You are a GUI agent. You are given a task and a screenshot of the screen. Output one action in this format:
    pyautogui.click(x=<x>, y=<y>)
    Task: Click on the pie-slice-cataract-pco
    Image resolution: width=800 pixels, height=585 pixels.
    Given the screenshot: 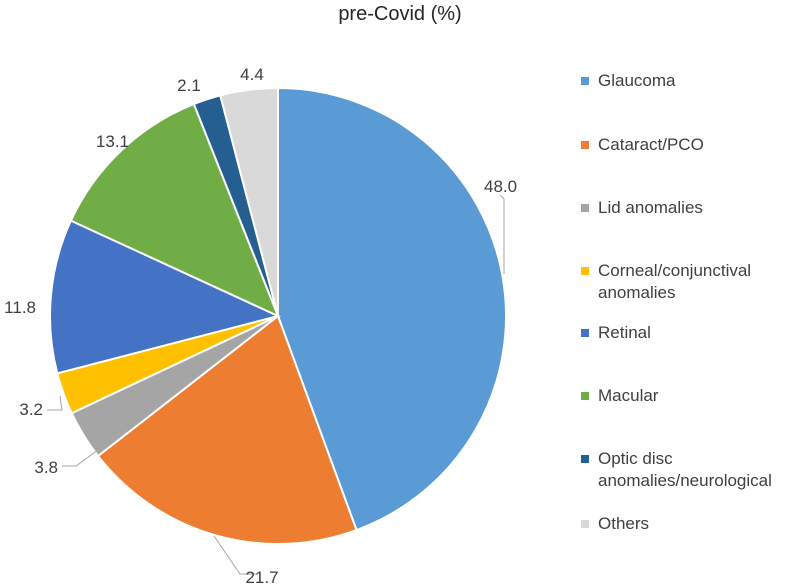 What is the action you would take?
    pyautogui.click(x=227, y=429)
    